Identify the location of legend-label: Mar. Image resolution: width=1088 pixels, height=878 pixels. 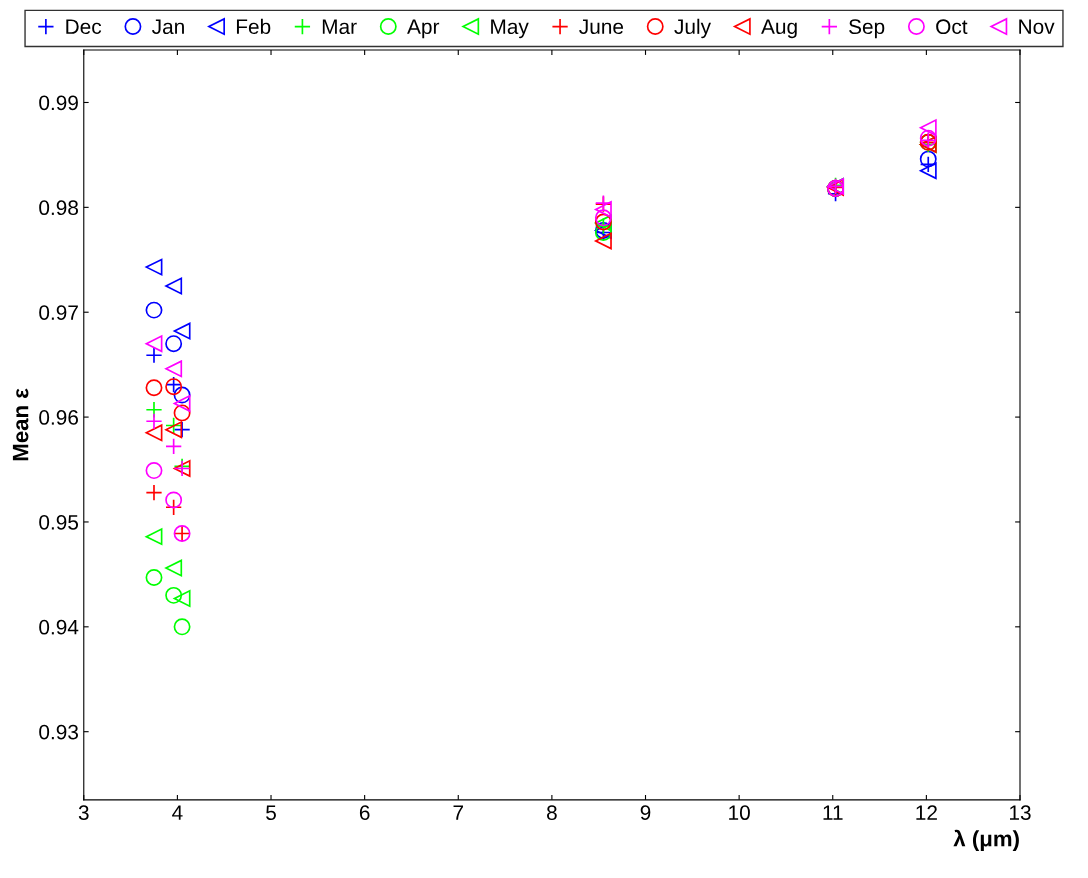
(339, 27).